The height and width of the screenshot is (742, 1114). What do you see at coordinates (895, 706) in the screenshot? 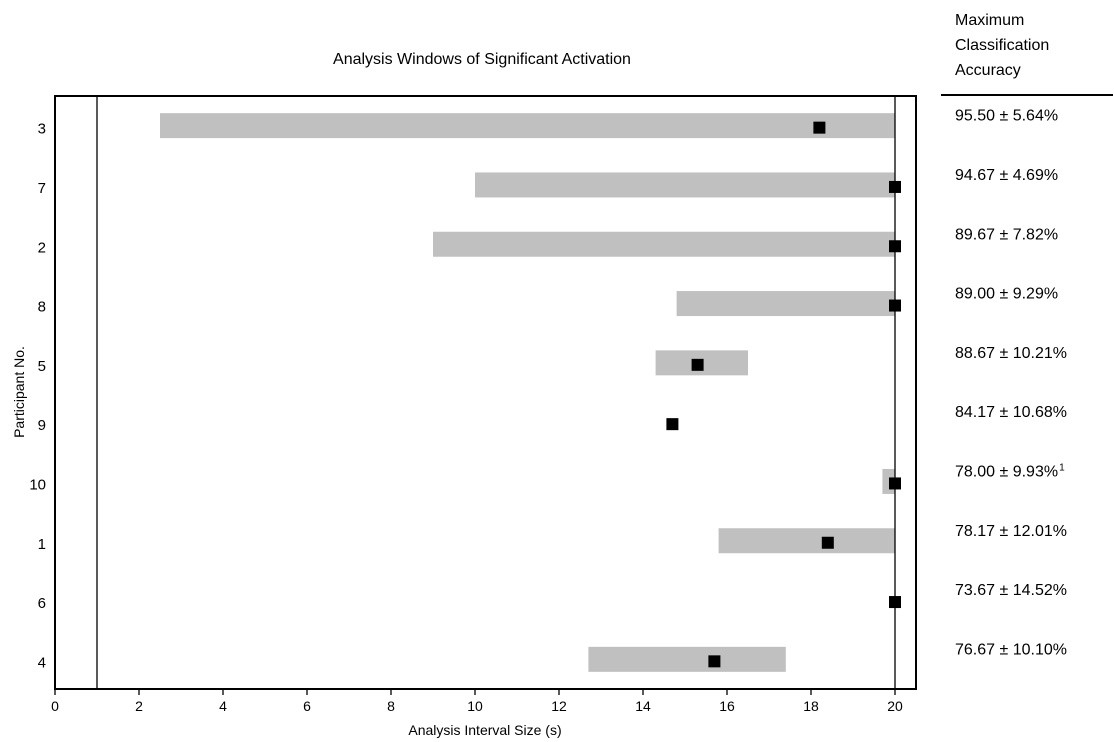
I see `x-tick-label-20: 20` at bounding box center [895, 706].